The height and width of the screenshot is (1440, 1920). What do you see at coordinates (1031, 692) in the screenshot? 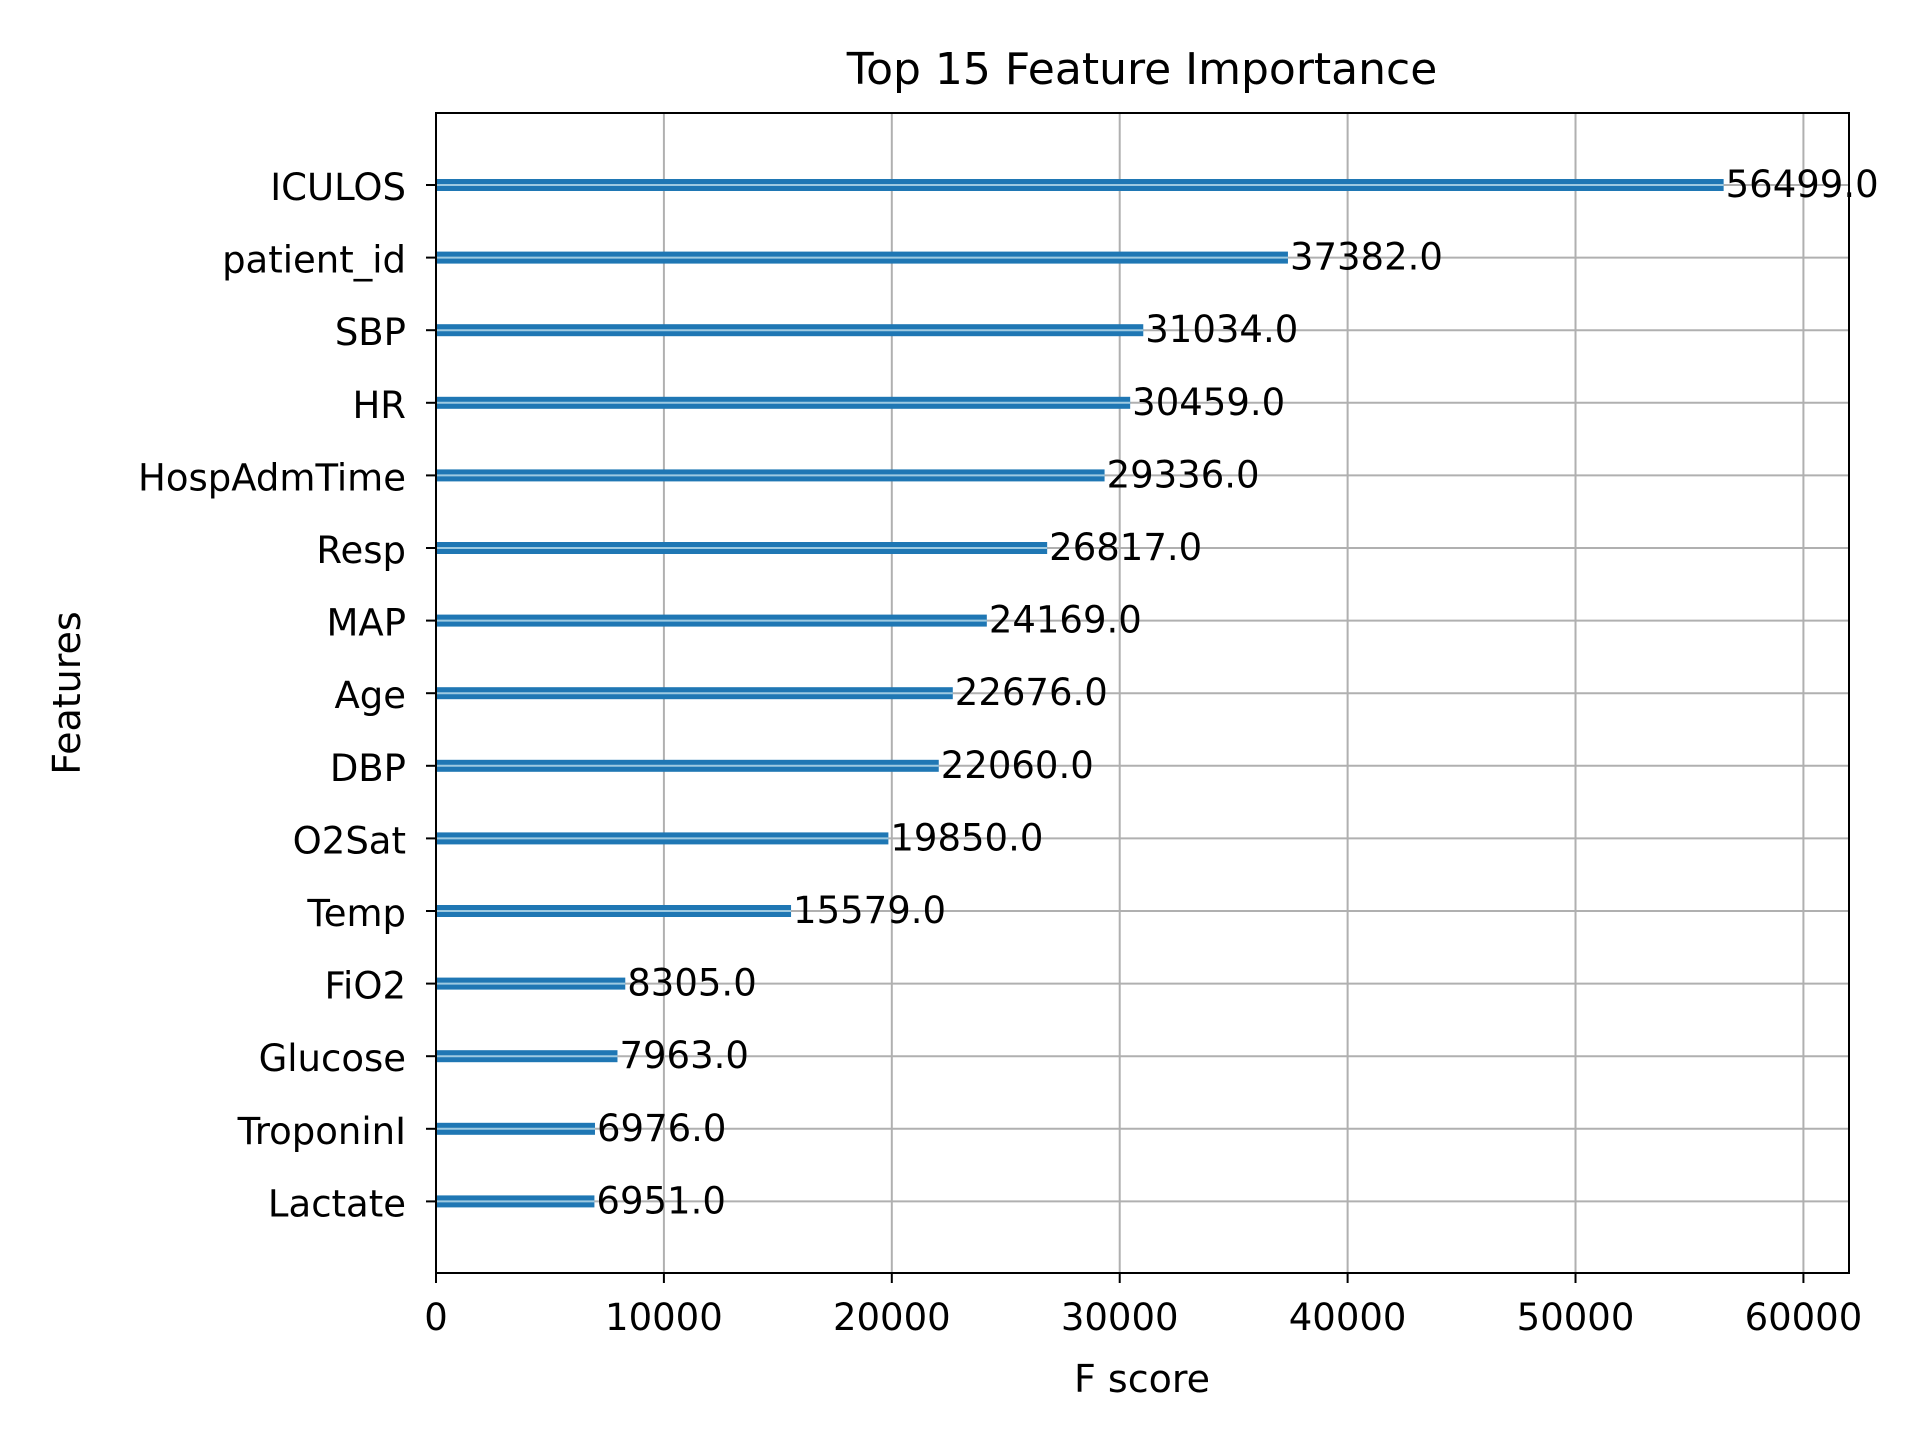
I see `bar-value-label: 22676.0` at bounding box center [1031, 692].